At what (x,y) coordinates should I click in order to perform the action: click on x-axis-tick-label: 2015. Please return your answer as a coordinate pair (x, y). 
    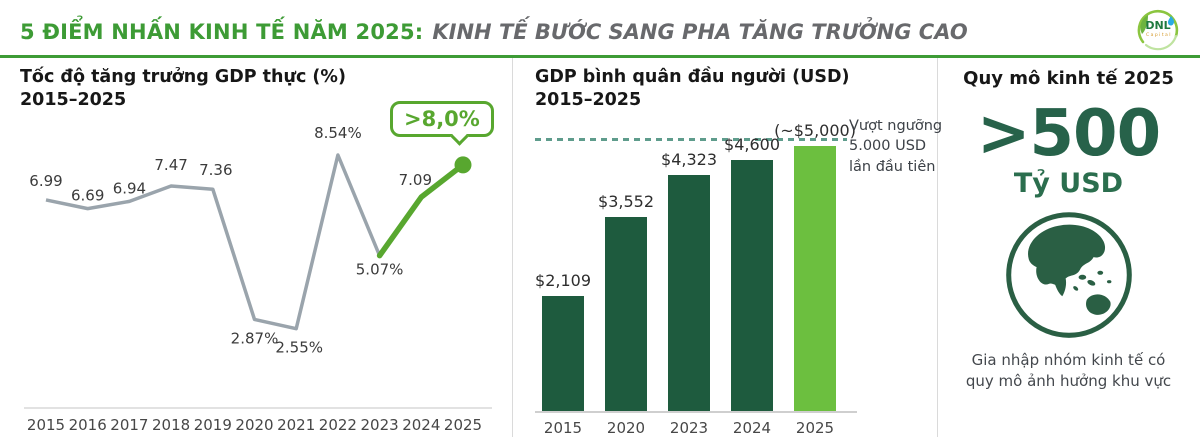
    Looking at the image, I should click on (46, 425).